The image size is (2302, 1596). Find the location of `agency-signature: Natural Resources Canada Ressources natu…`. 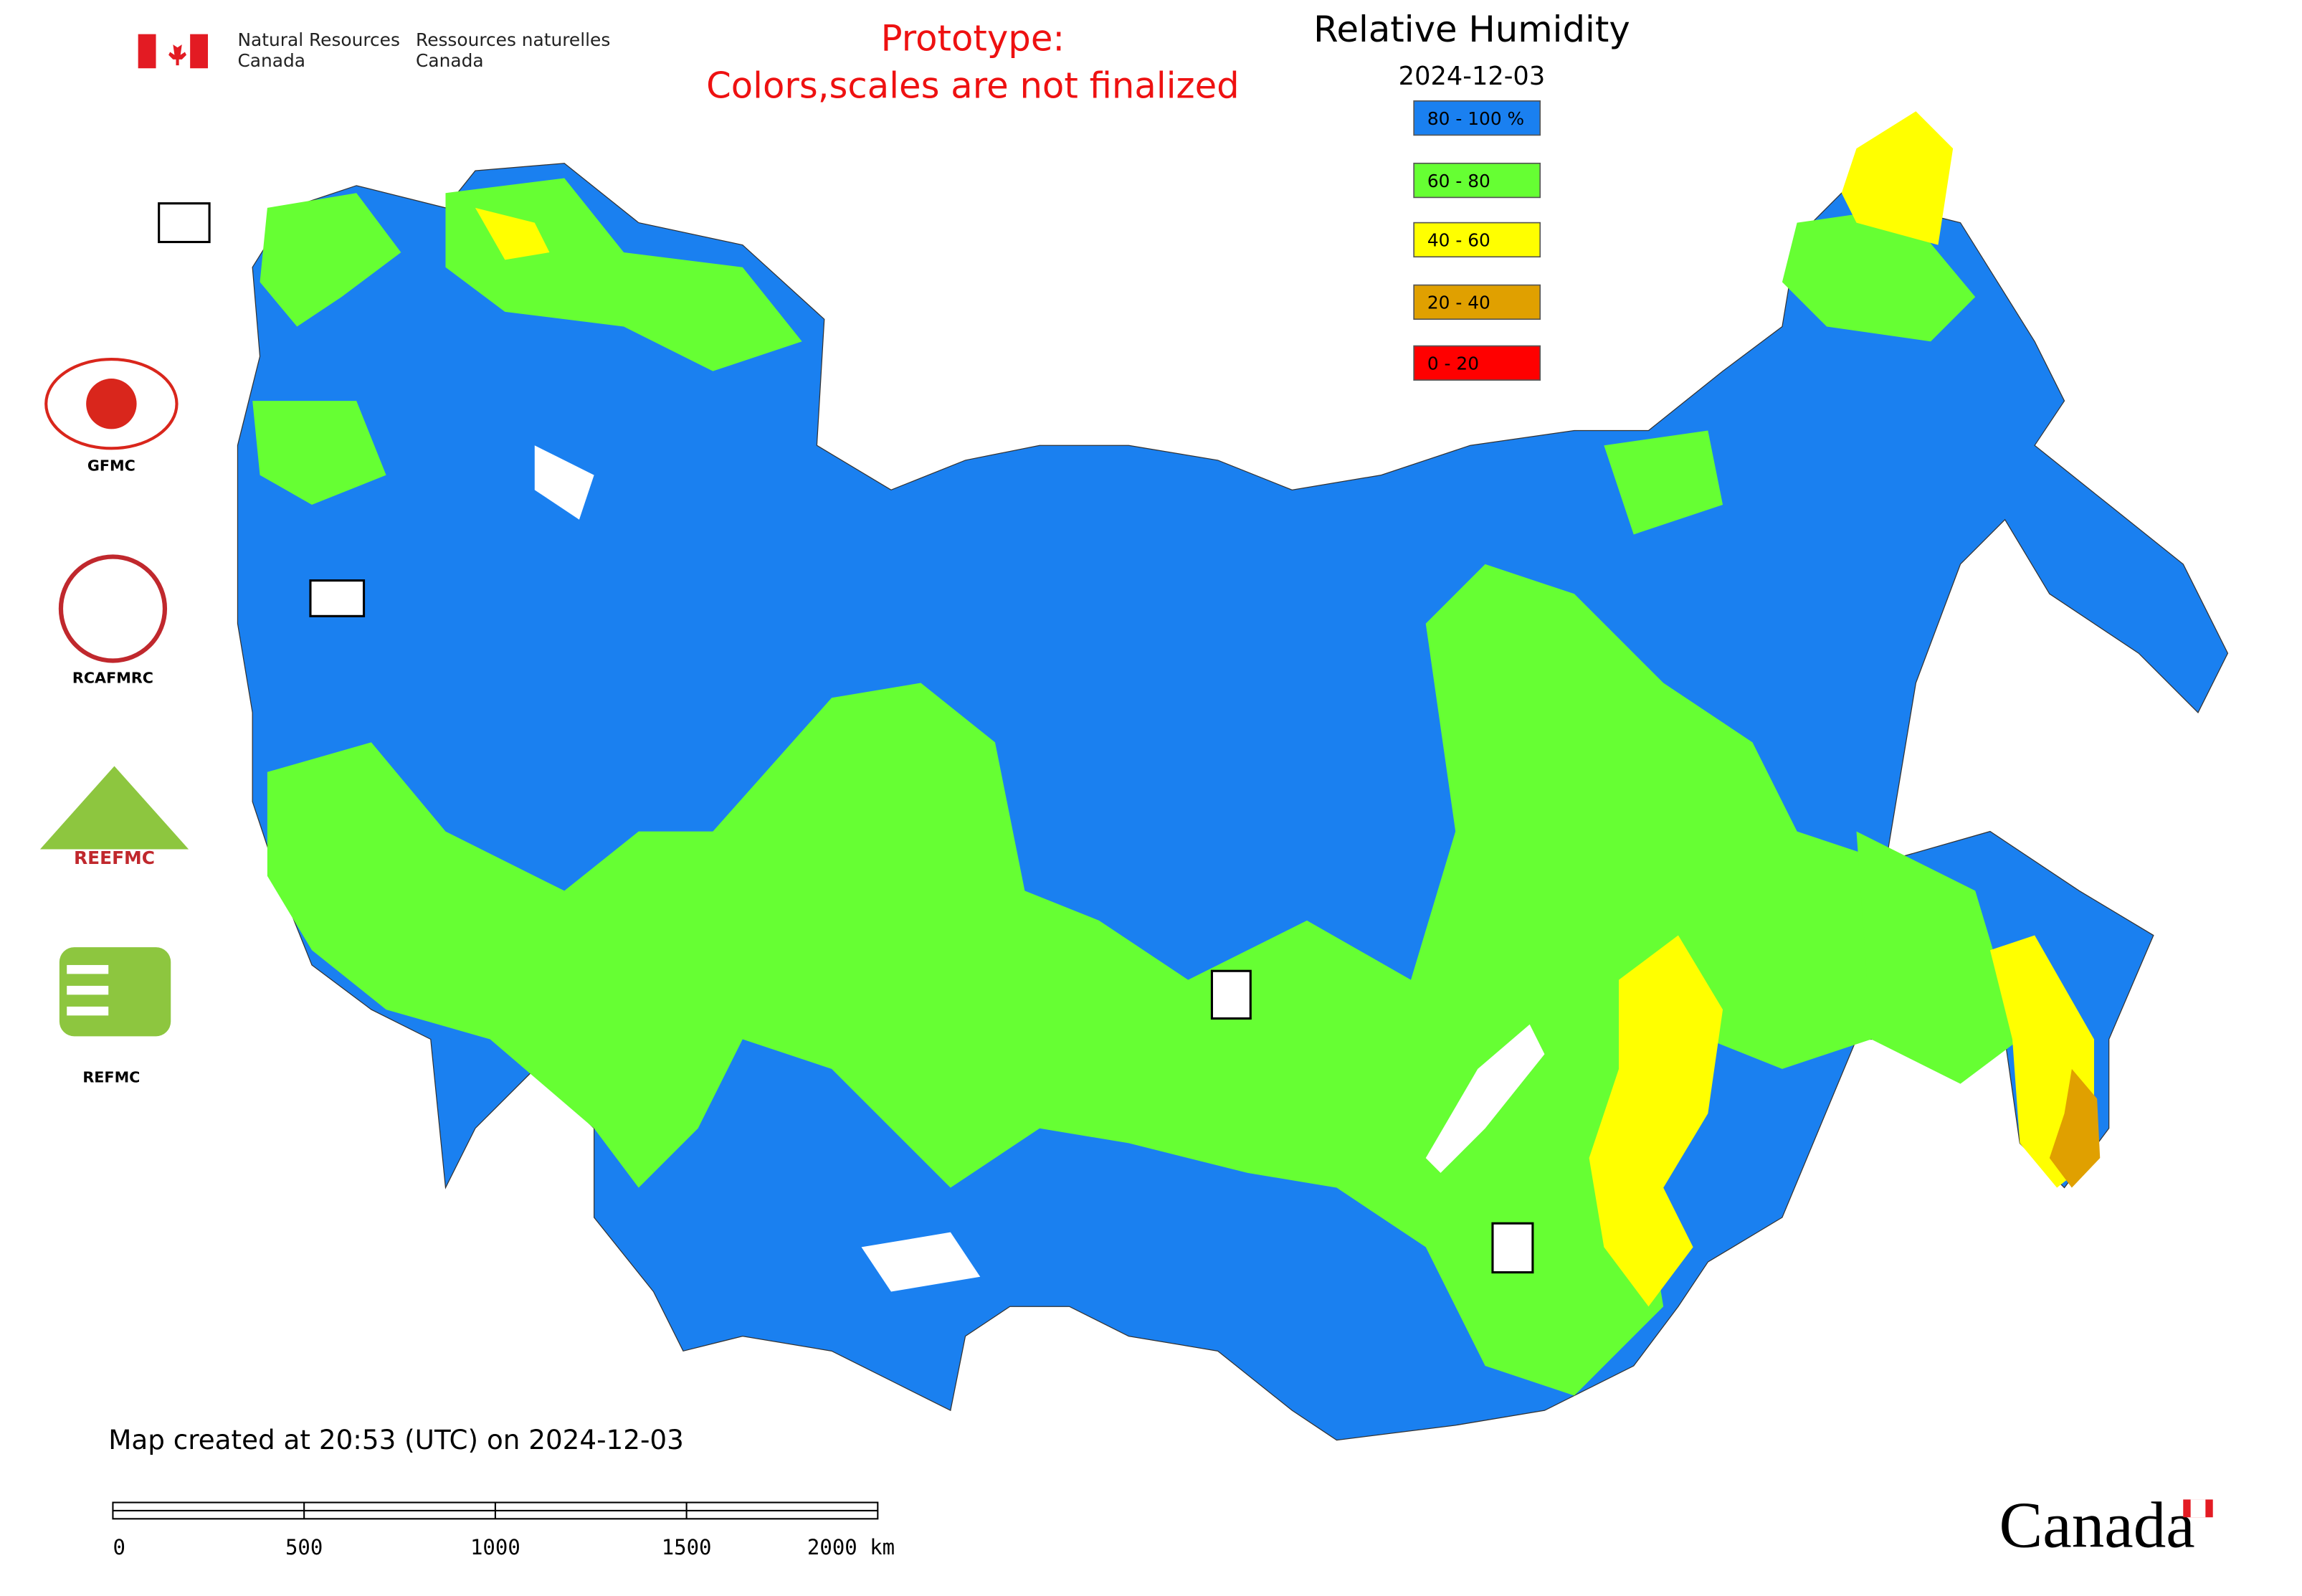

agency-signature: Natural Resources Canada Ressources natu… is located at coordinates (374, 50).